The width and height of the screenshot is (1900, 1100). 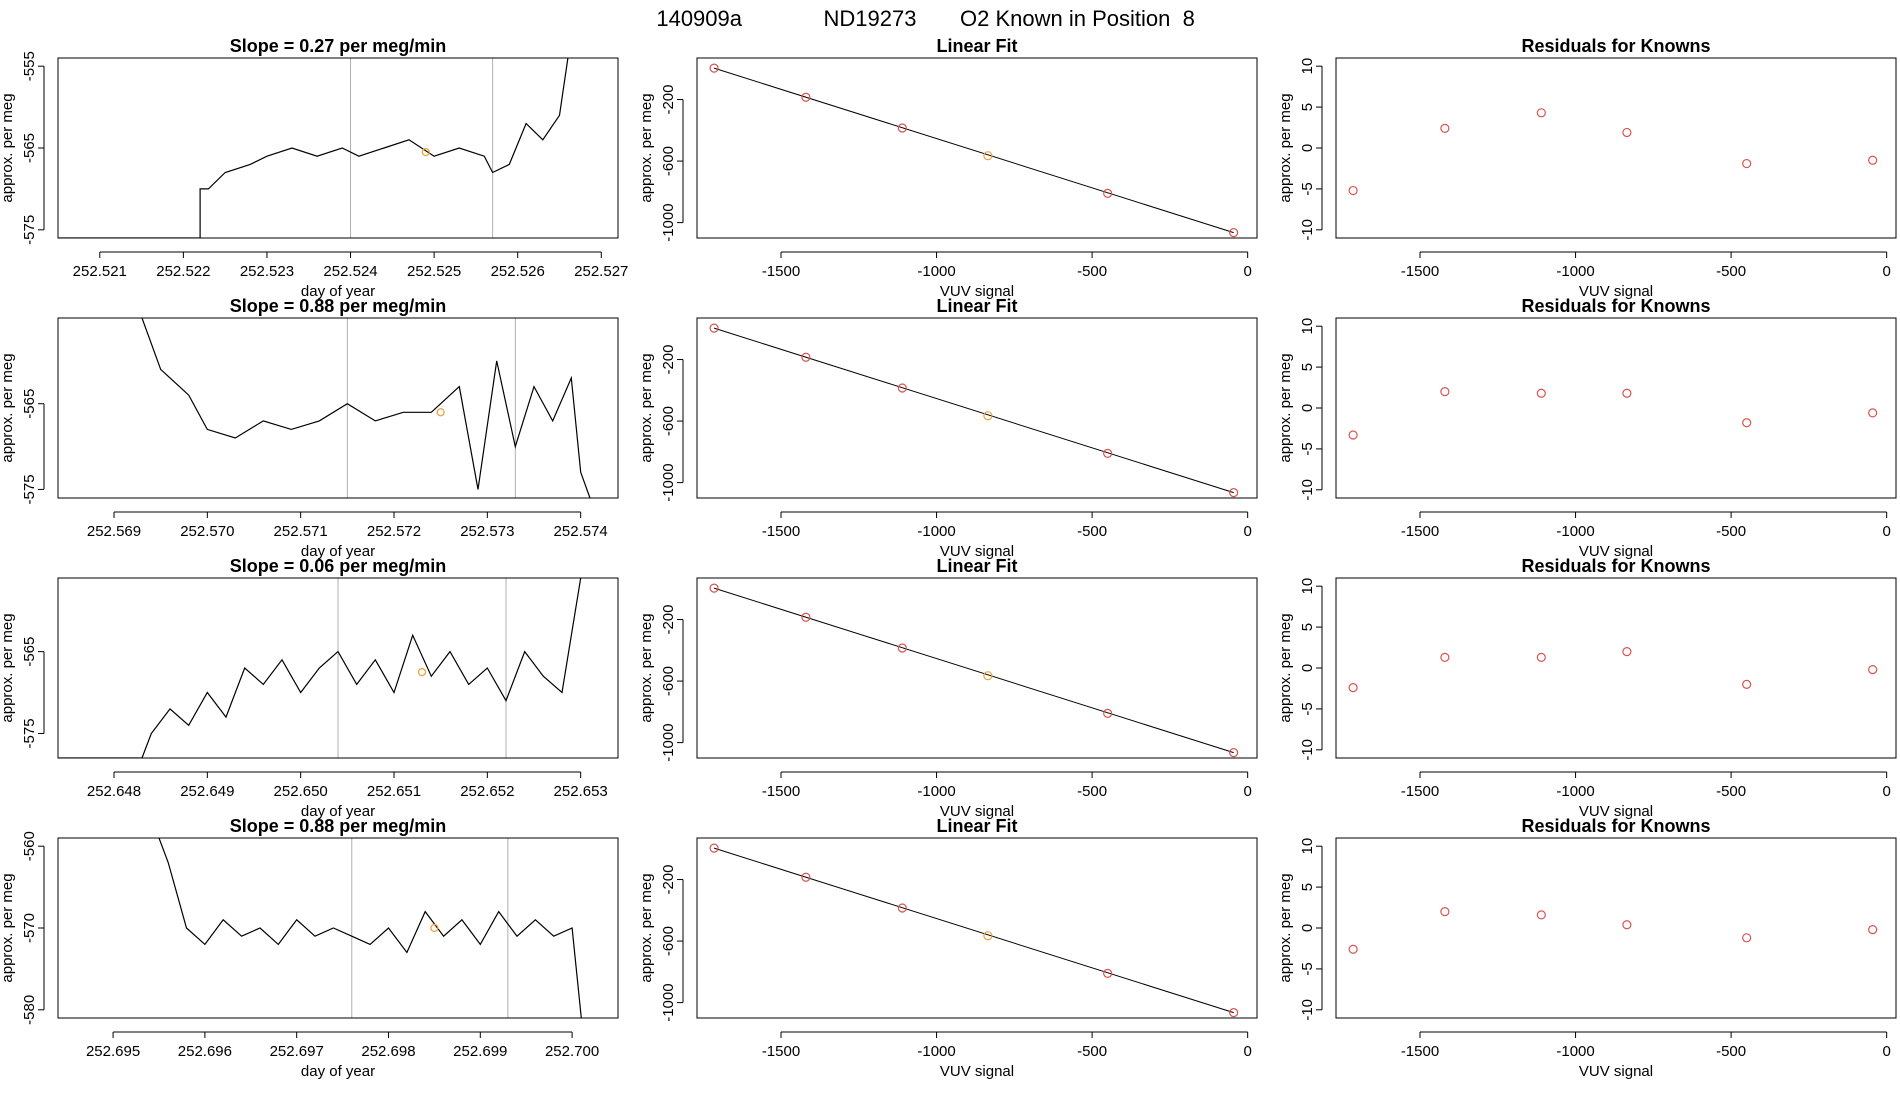 I want to click on panel-title: Slope = 0.06 per meg/min, so click(x=338, y=566).